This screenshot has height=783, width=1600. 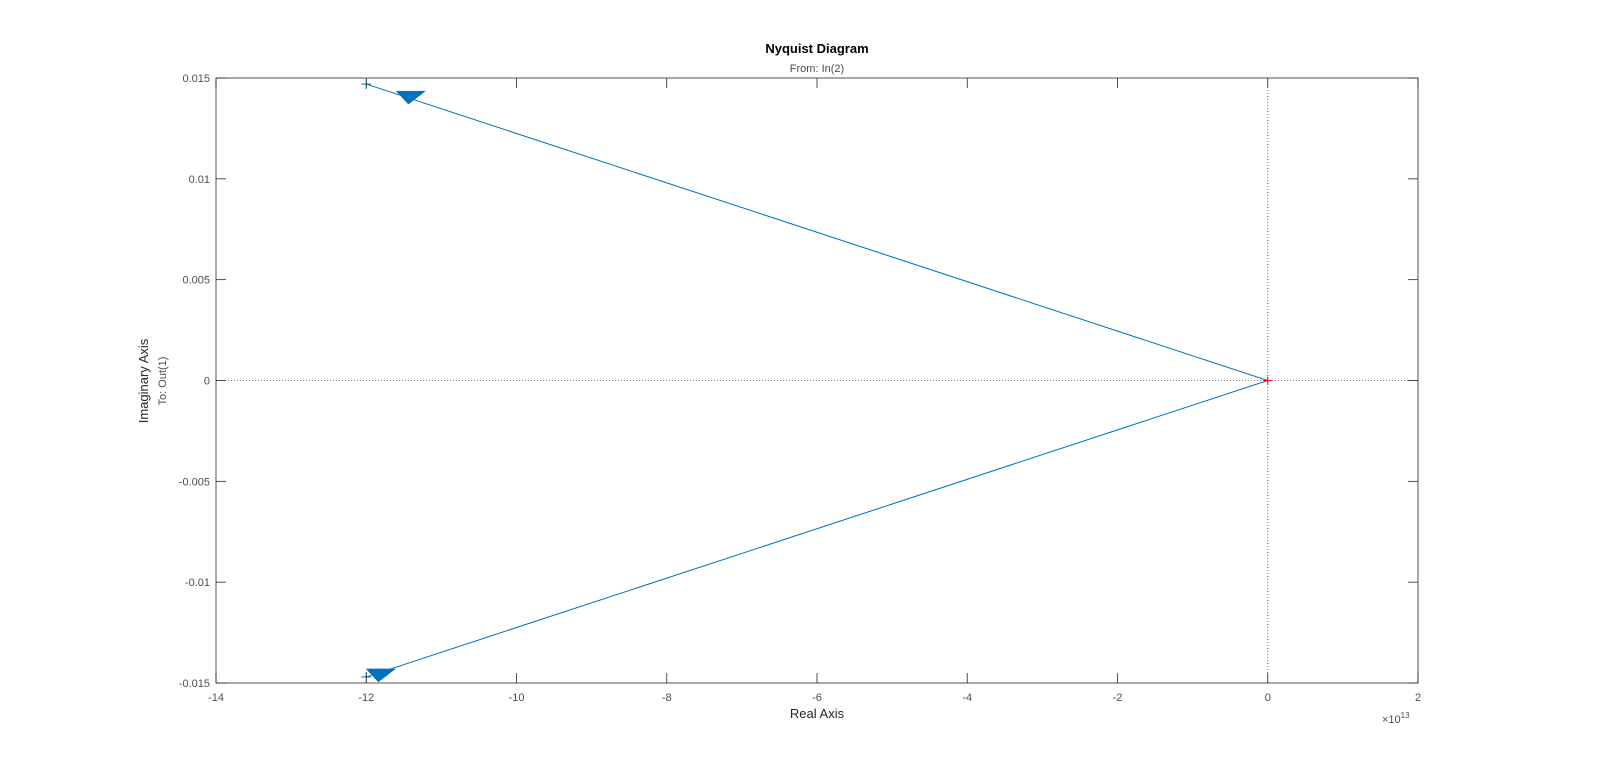 What do you see at coordinates (199, 180) in the screenshot?
I see `y-tick-label: 0.01` at bounding box center [199, 180].